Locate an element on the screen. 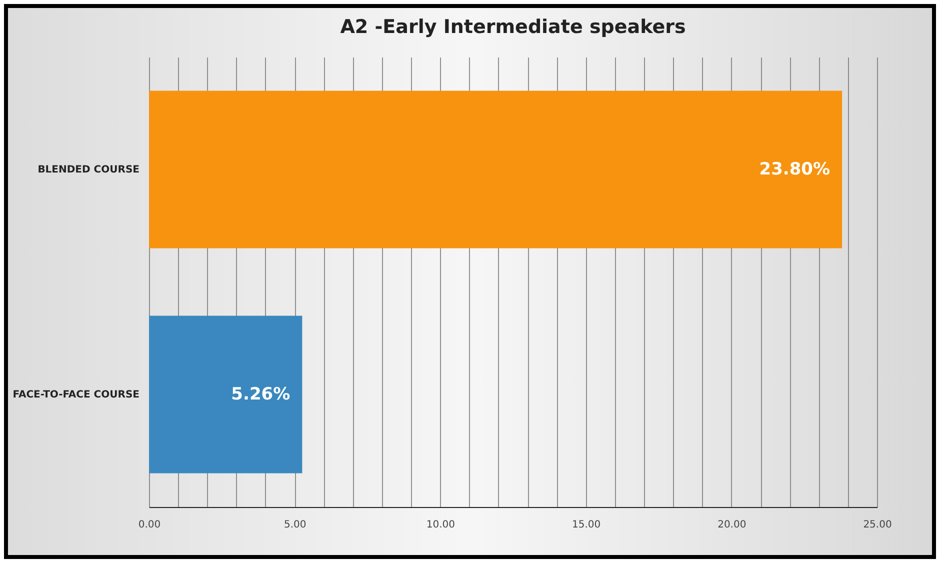 The image size is (948, 571). data-label: 23.80% is located at coordinates (794, 170).